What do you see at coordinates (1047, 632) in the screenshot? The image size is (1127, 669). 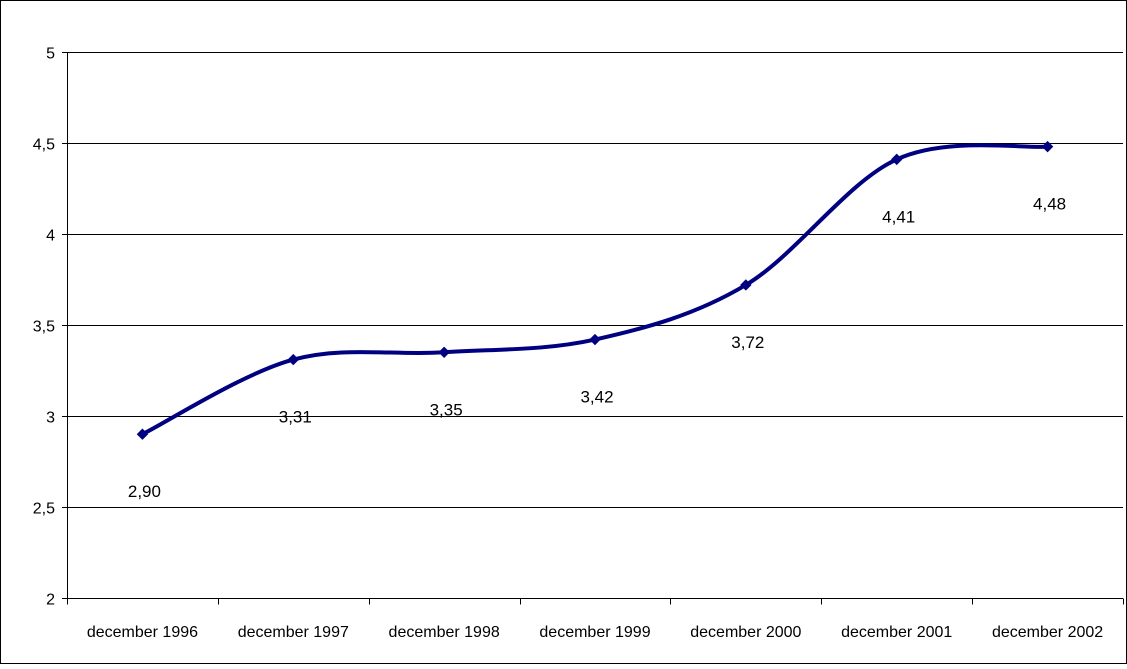 I see `x-tick-label: december 2002` at bounding box center [1047, 632].